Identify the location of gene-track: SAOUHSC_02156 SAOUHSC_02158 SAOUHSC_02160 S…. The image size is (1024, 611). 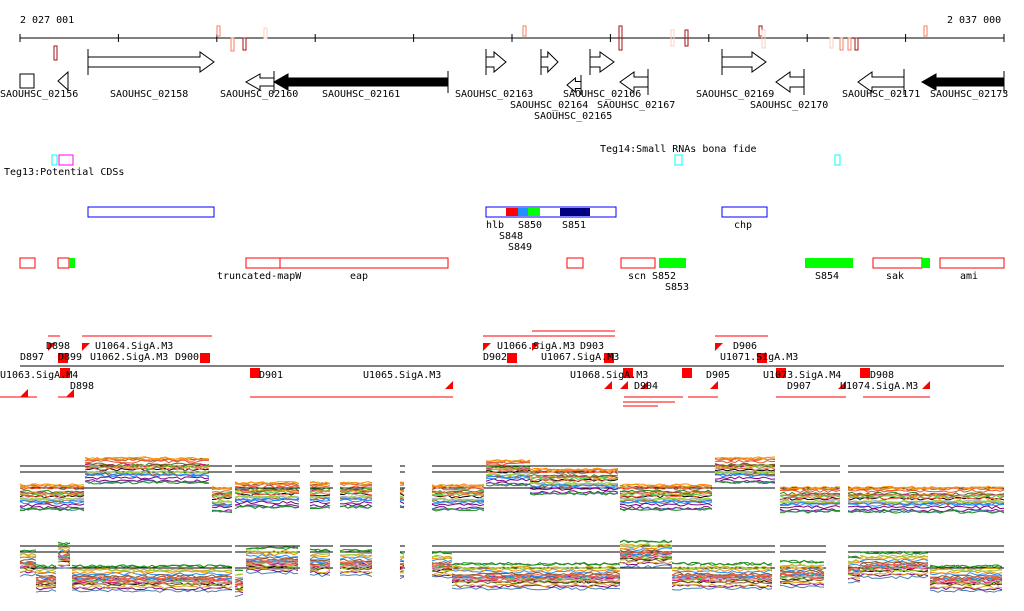
(504, 85).